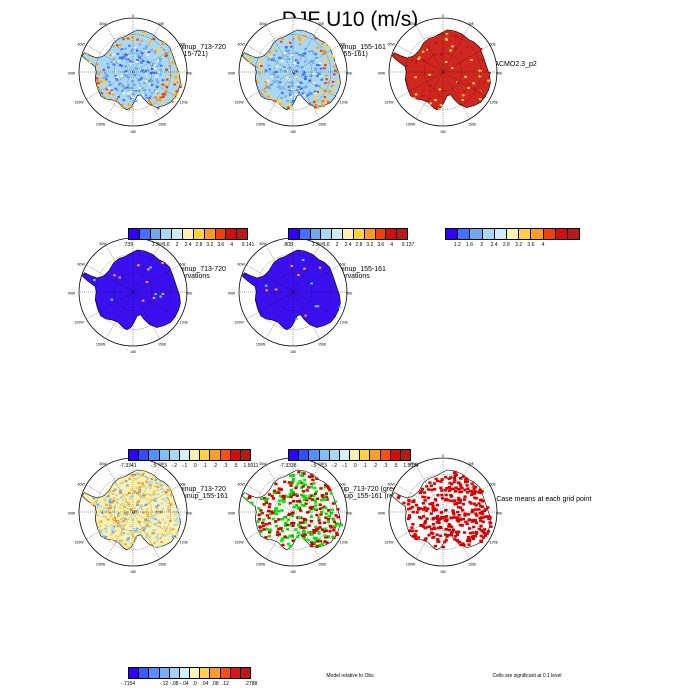 The width and height of the screenshot is (700, 700). I want to click on map-tick-label: 150E, so click(322, 344).